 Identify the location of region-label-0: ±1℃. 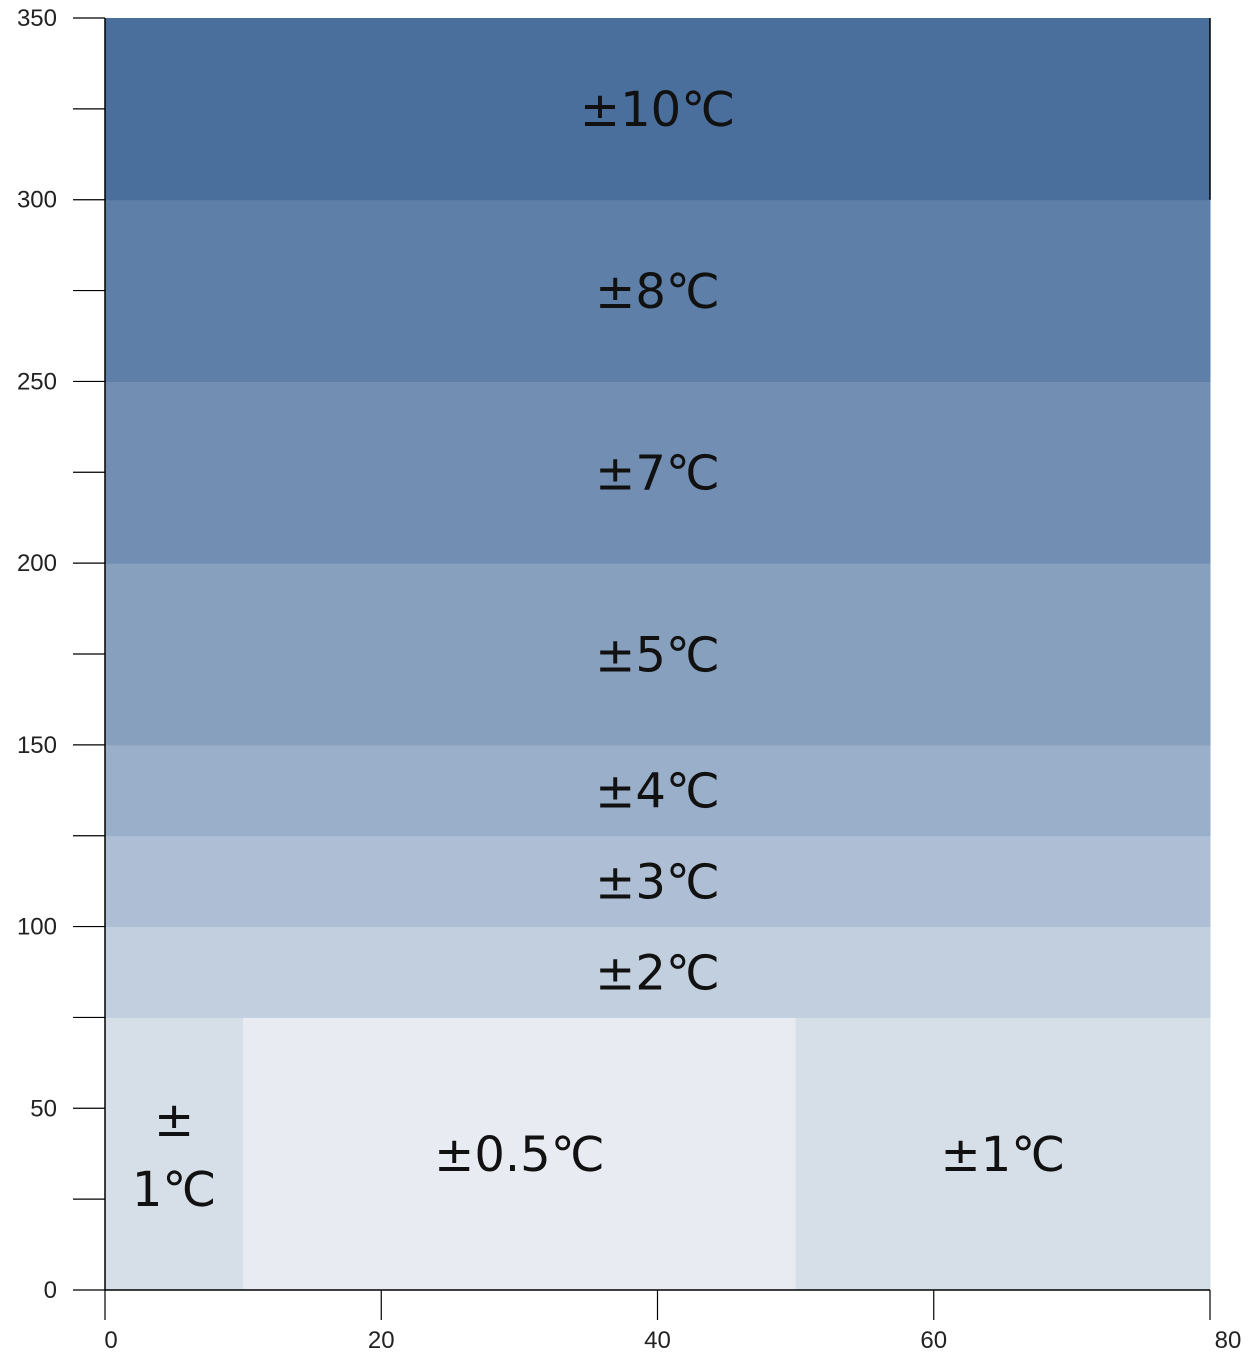
(174, 1155).